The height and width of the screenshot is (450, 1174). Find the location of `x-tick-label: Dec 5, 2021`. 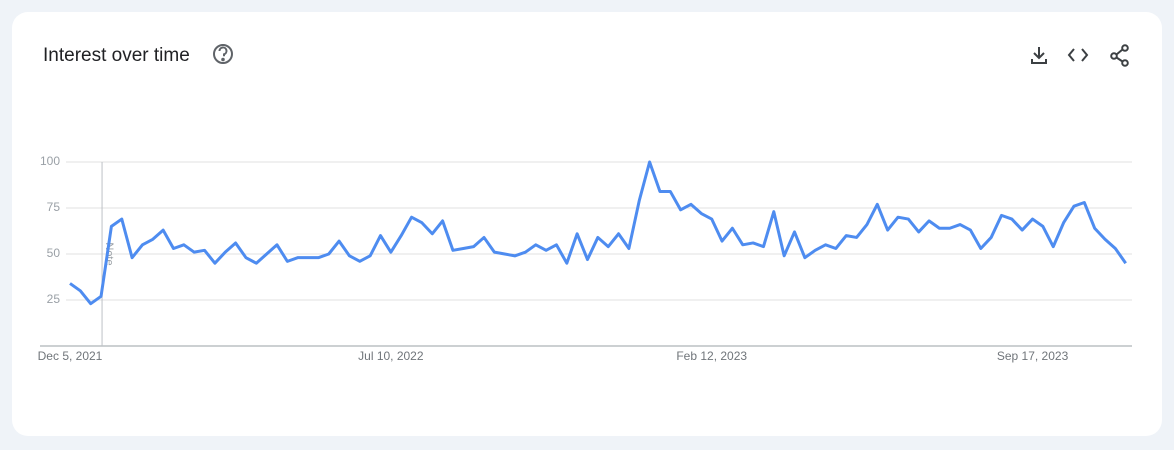

x-tick-label: Dec 5, 2021 is located at coordinates (70, 356).